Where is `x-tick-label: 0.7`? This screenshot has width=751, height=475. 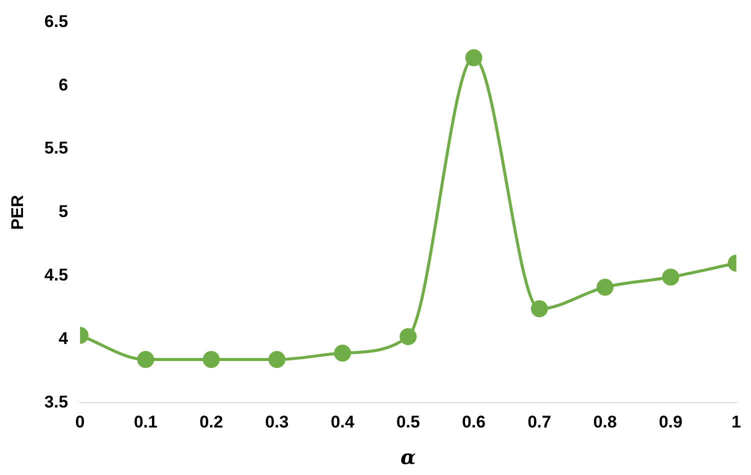
x-tick-label: 0.7 is located at coordinates (540, 422).